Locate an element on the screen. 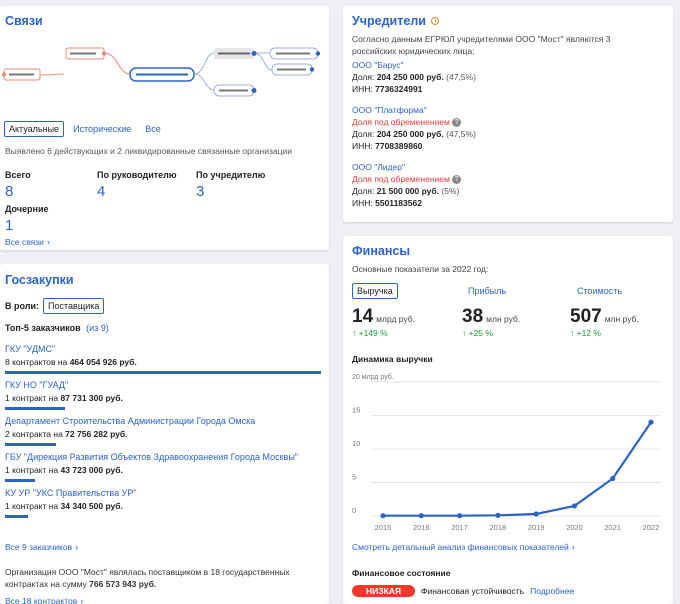 This screenshot has height=604, width=680. founder-name-link: ООО "Платформа" is located at coordinates (389, 110).